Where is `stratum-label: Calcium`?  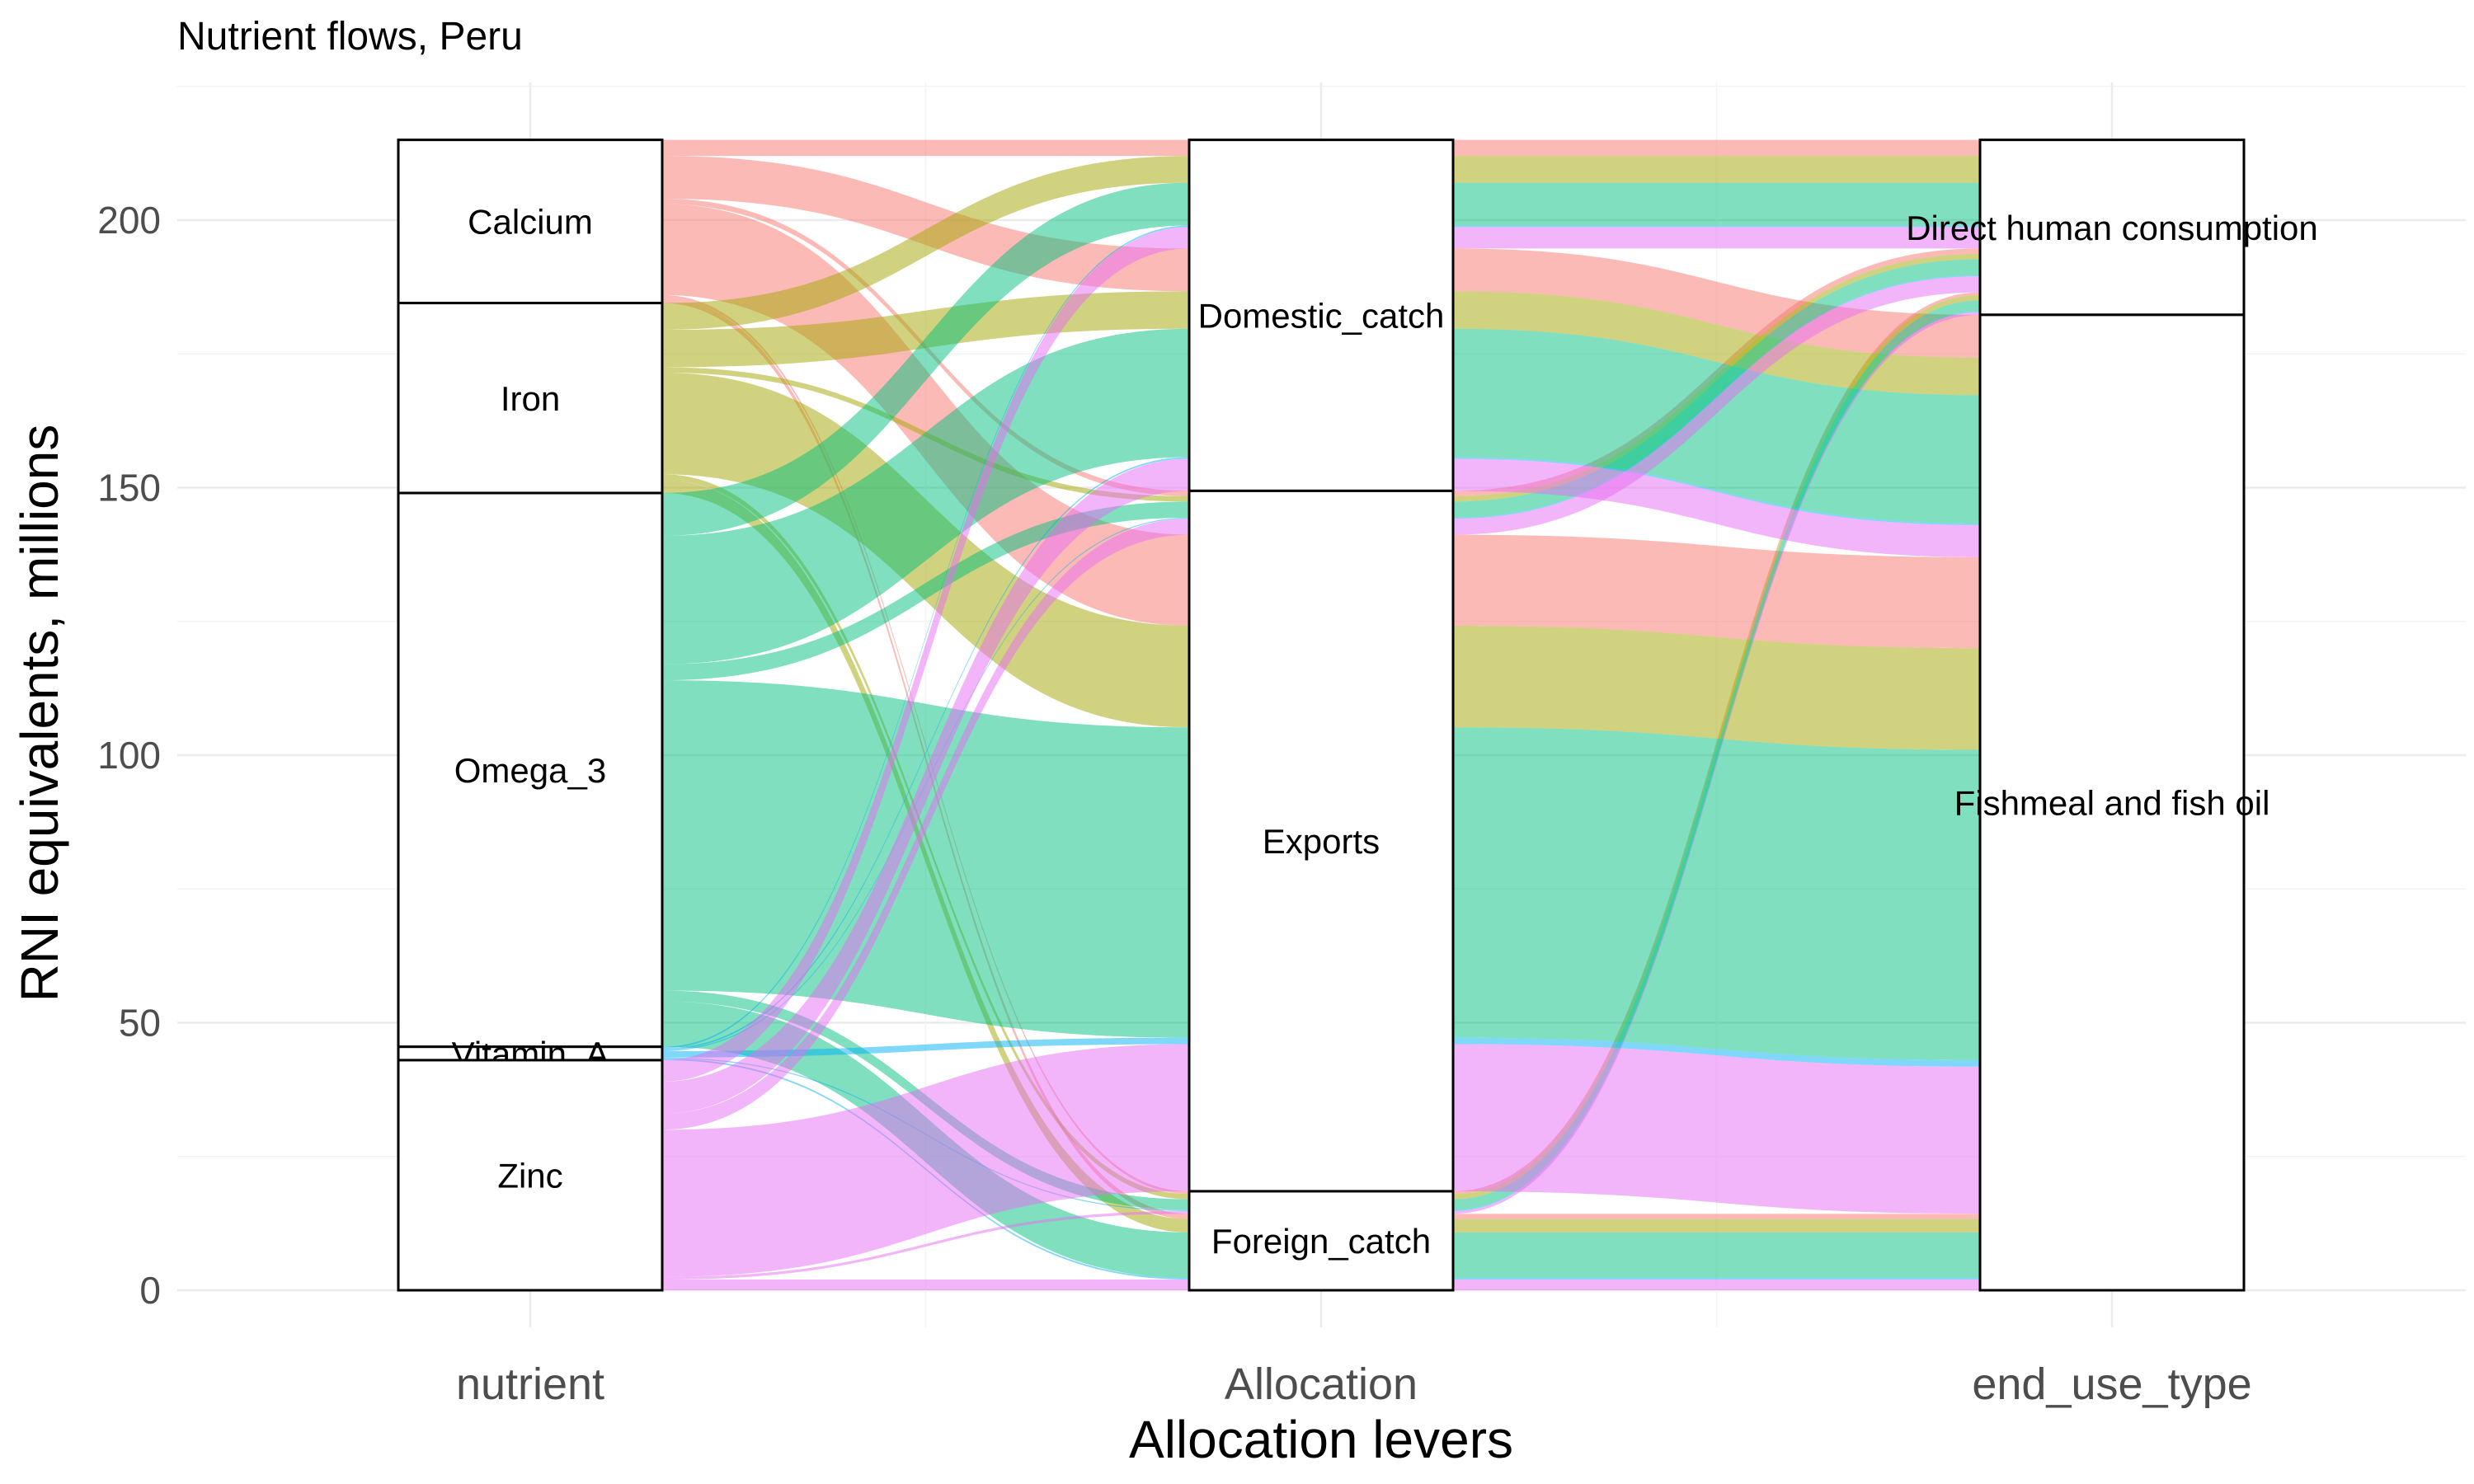 stratum-label: Calcium is located at coordinates (530, 222).